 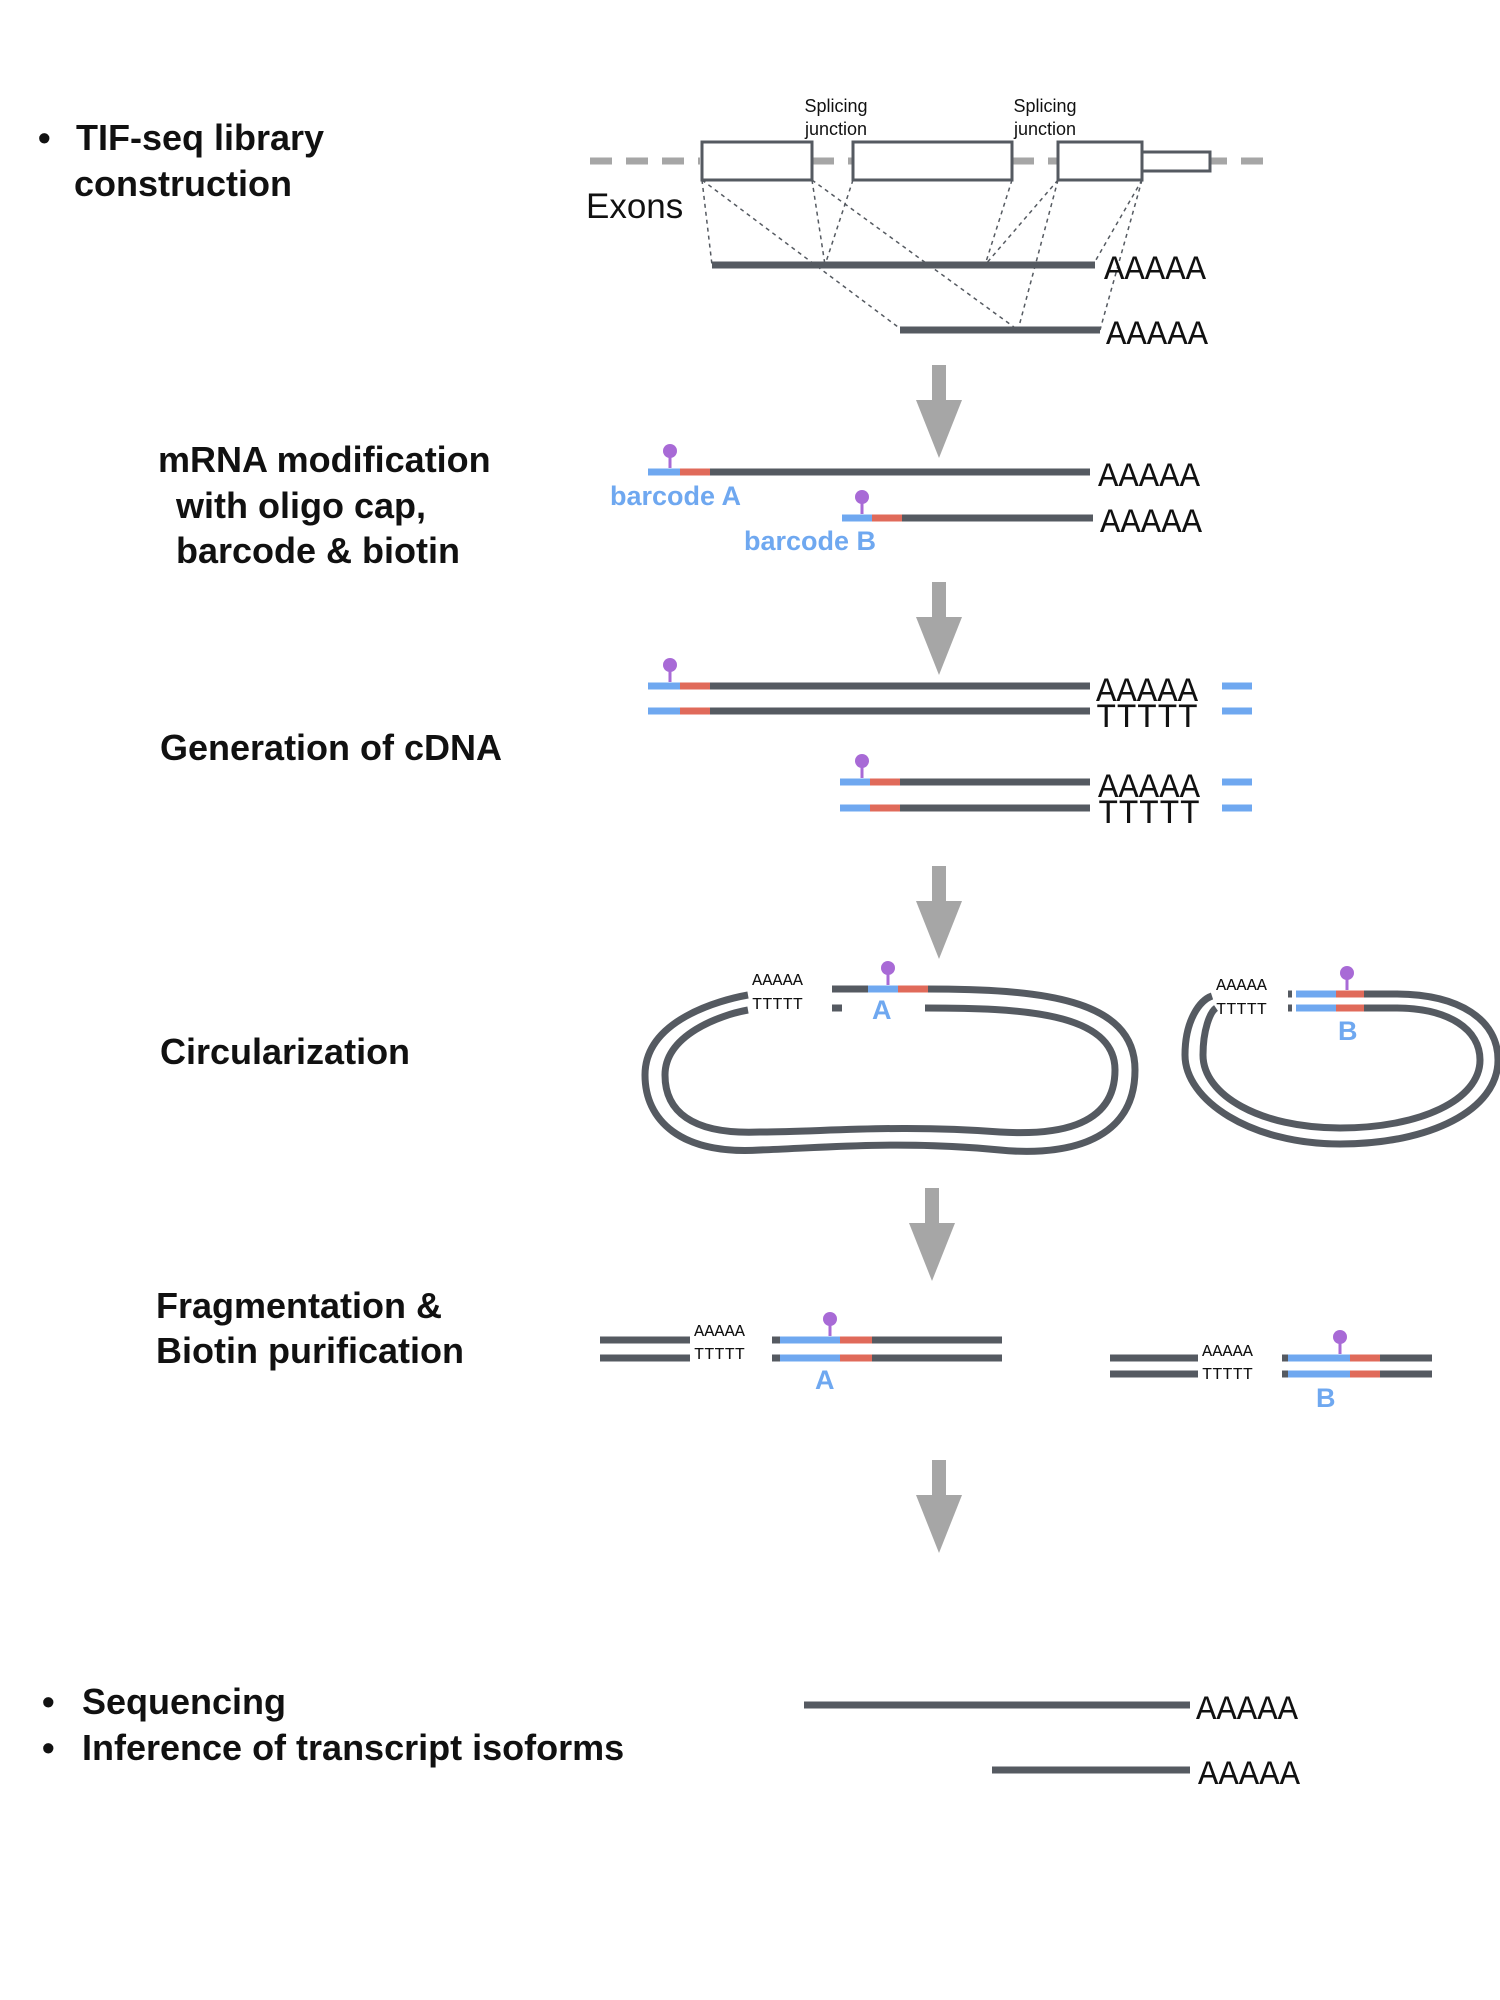 What do you see at coordinates (1271, 1371) in the screenshot?
I see `fragment-b: AAAAA TTTTT B` at bounding box center [1271, 1371].